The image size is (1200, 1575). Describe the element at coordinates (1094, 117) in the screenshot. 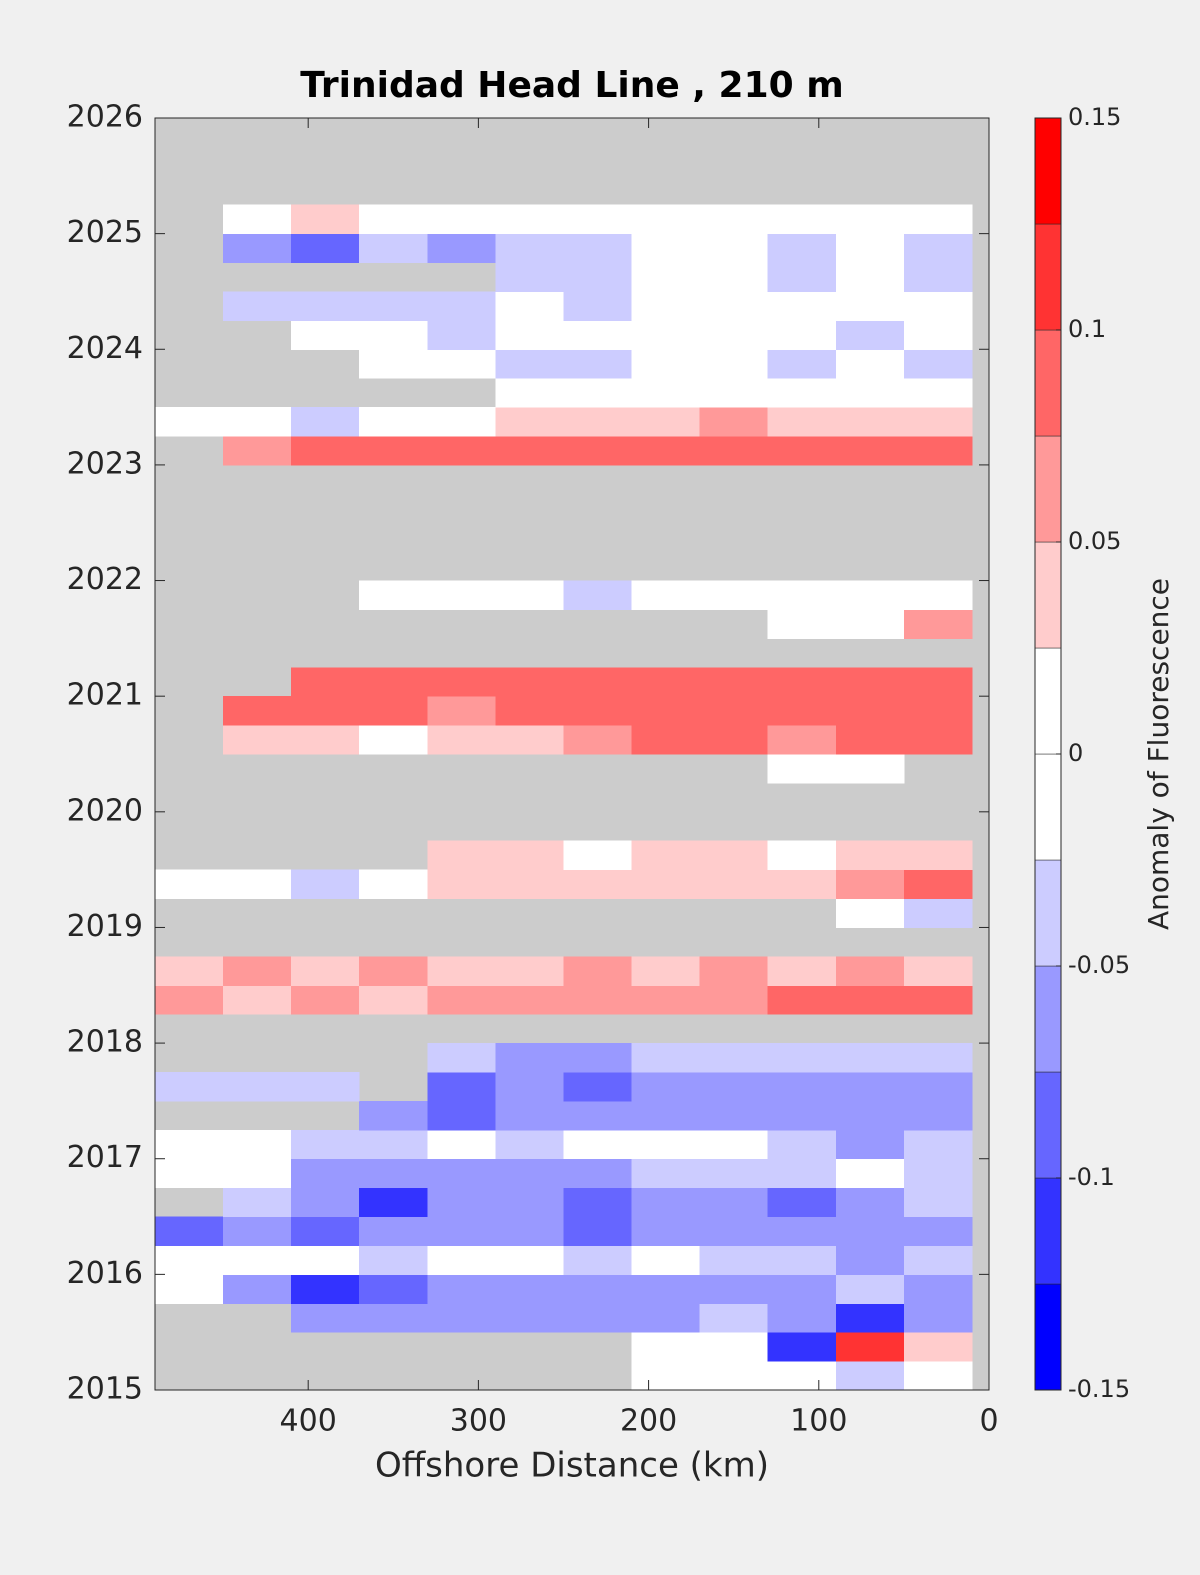

I see `colorbar-tick-label: 0.15` at that location.